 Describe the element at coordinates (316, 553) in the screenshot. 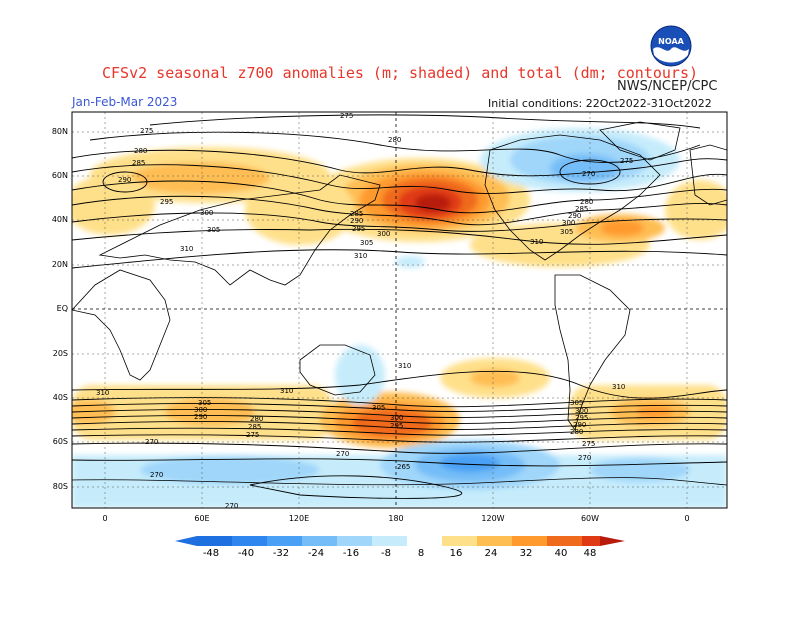

I see `colorbar-label: -24` at that location.